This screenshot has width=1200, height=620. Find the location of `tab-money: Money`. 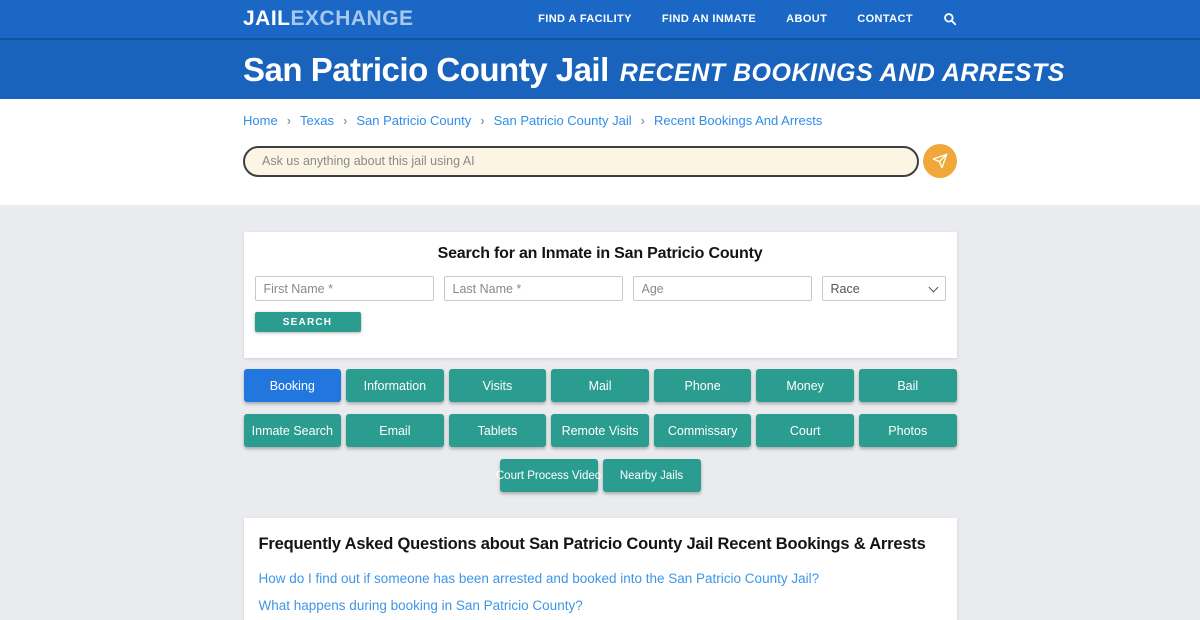

tab-money: Money is located at coordinates (805, 385).